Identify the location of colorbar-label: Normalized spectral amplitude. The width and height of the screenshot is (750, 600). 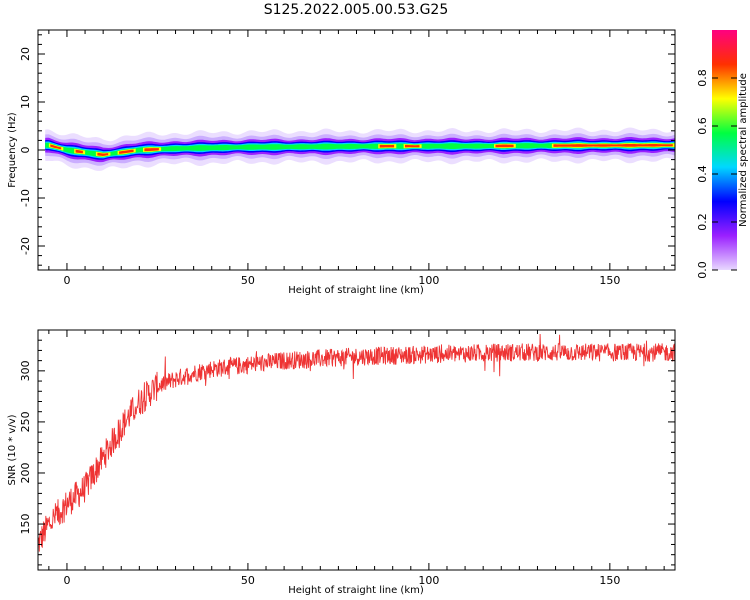
(743, 150).